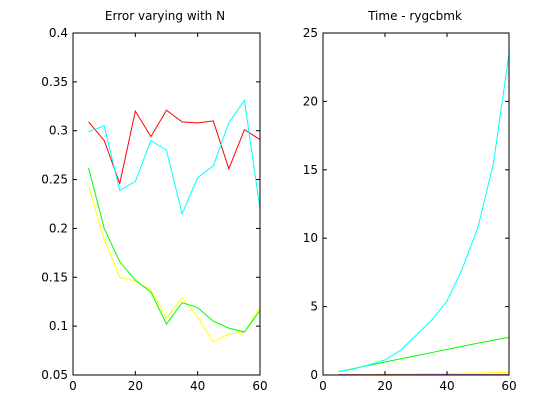  I want to click on time-plot-y-tick-label: 10, so click(310, 238).